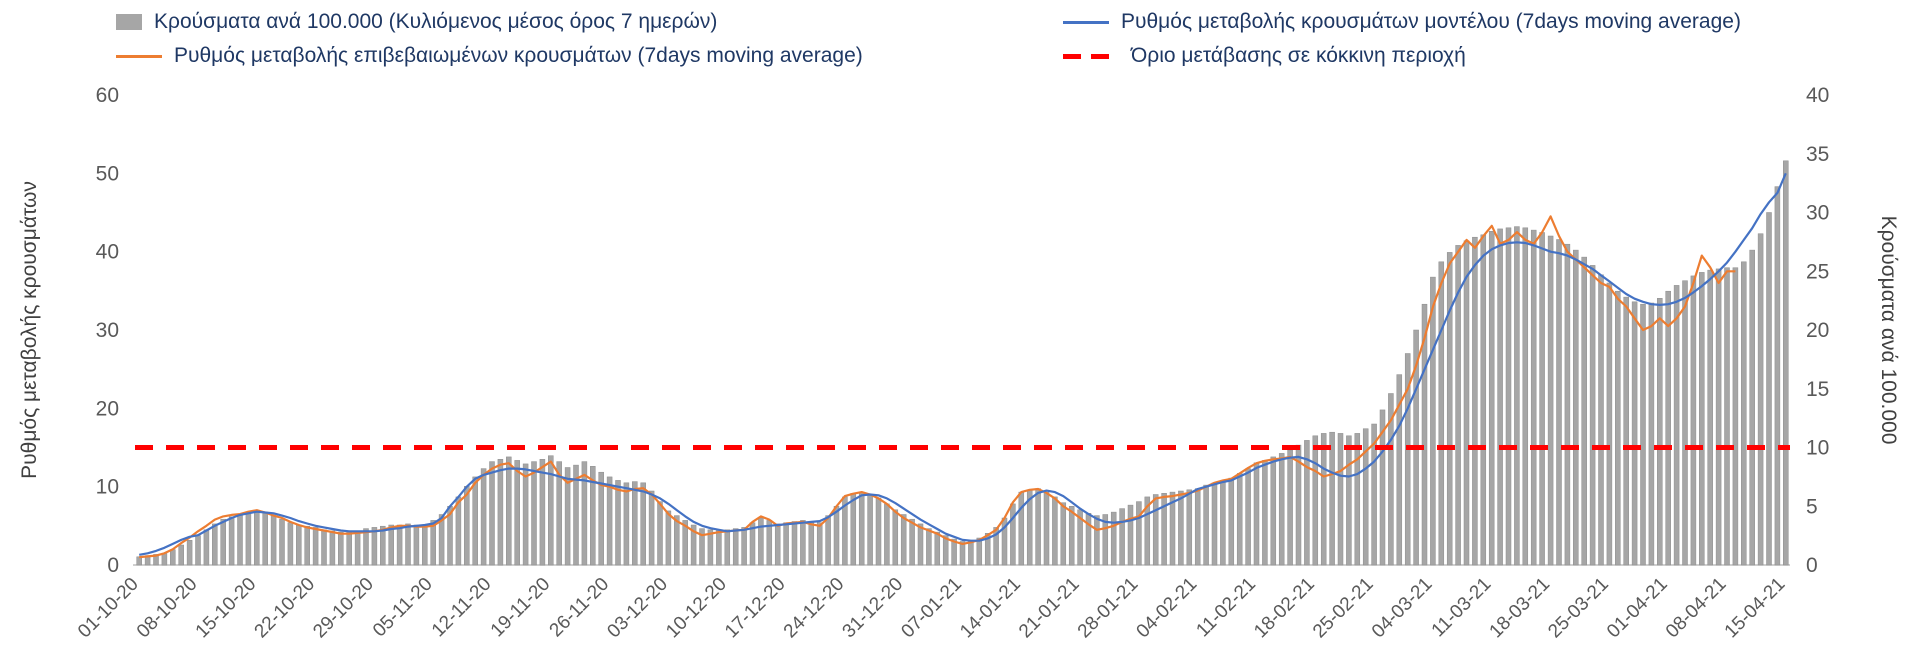 Image resolution: width=1920 pixels, height=670 pixels. I want to click on svg-text: 11-02-21, so click(1226, 608).